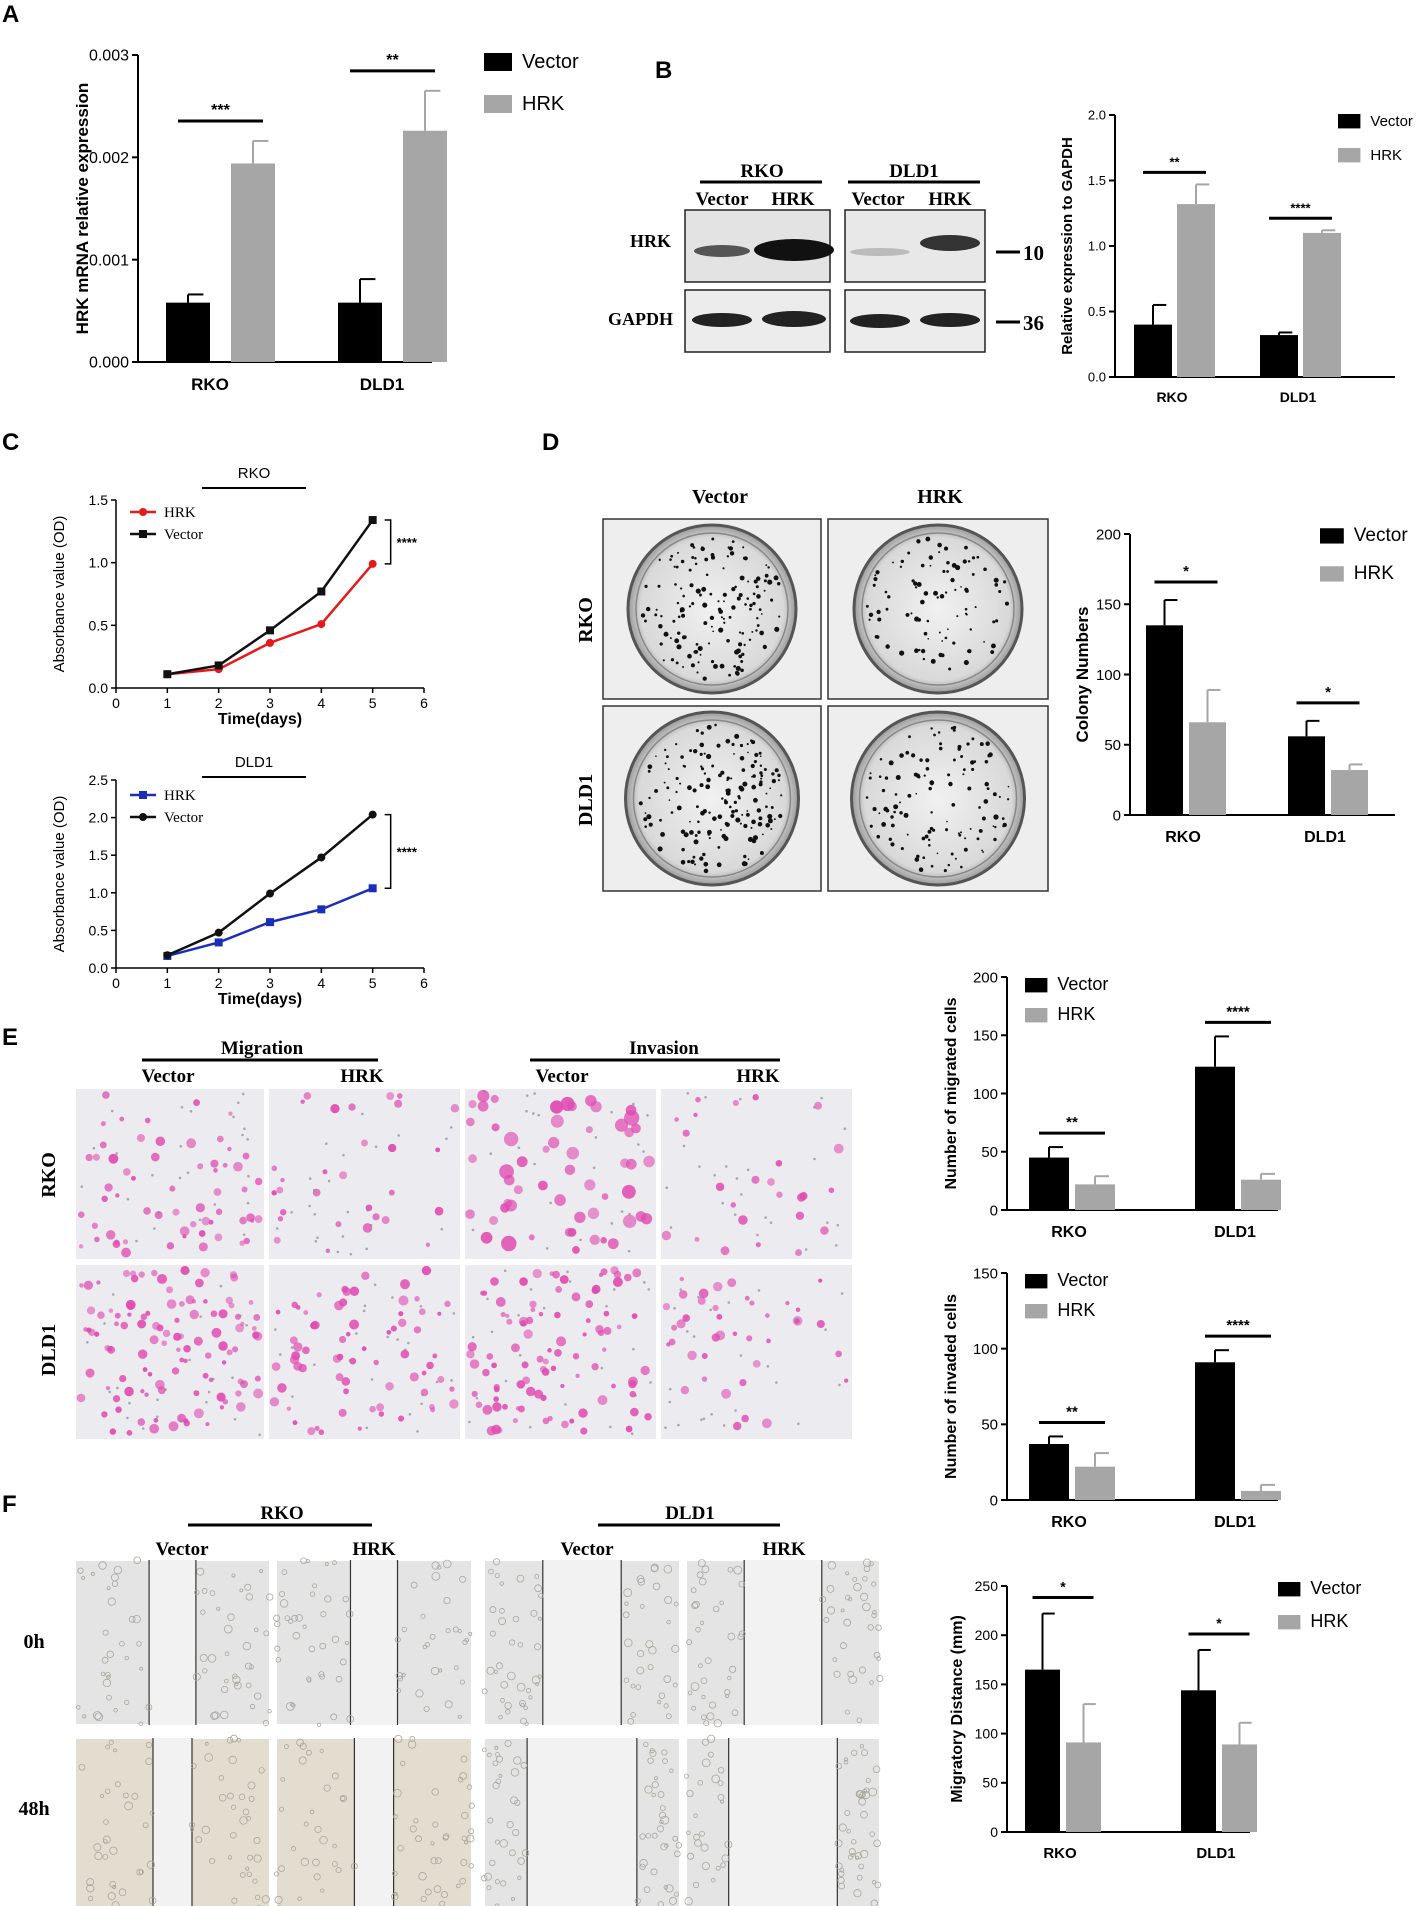  Describe the element at coordinates (987, 1734) in the screenshot. I see `y-tick-label: 100` at that location.